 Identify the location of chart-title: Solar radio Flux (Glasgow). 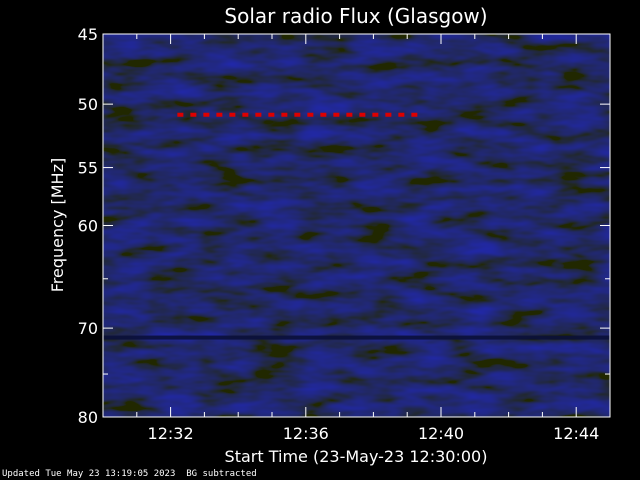
(355, 16).